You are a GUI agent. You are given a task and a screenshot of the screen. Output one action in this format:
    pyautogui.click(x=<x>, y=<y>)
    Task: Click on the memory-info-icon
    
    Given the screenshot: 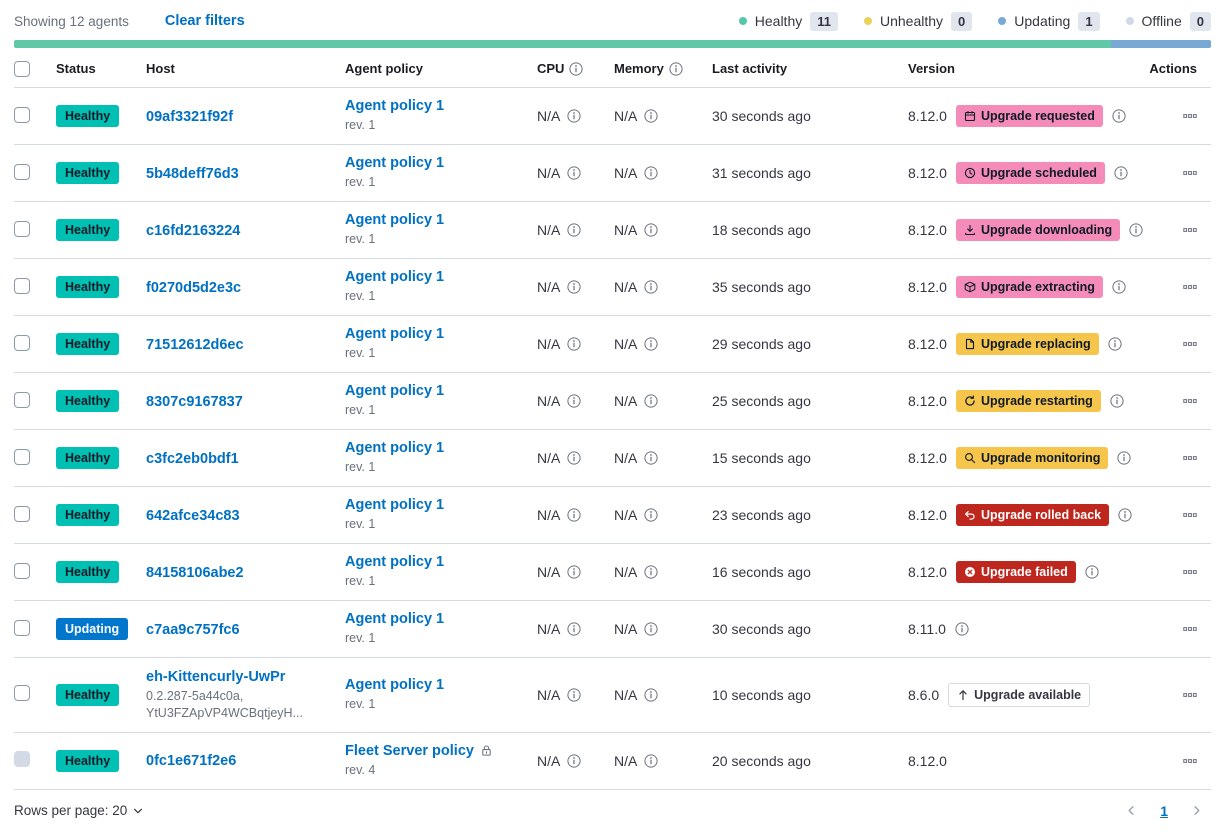 What is the action you would take?
    pyautogui.click(x=676, y=68)
    